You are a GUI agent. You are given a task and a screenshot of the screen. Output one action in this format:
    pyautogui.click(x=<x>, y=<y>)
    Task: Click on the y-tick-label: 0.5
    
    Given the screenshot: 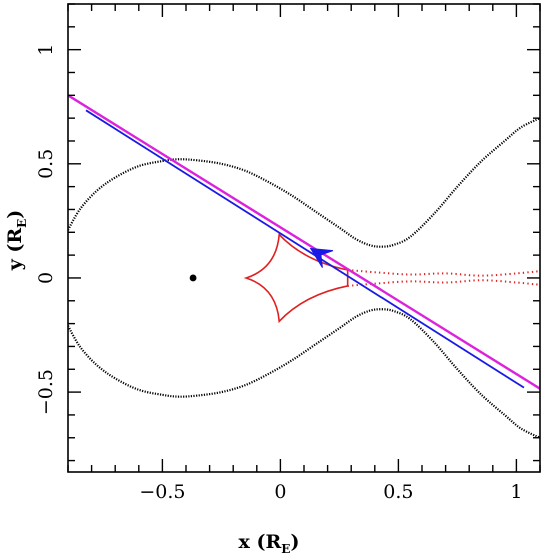 What is the action you would take?
    pyautogui.click(x=46, y=164)
    